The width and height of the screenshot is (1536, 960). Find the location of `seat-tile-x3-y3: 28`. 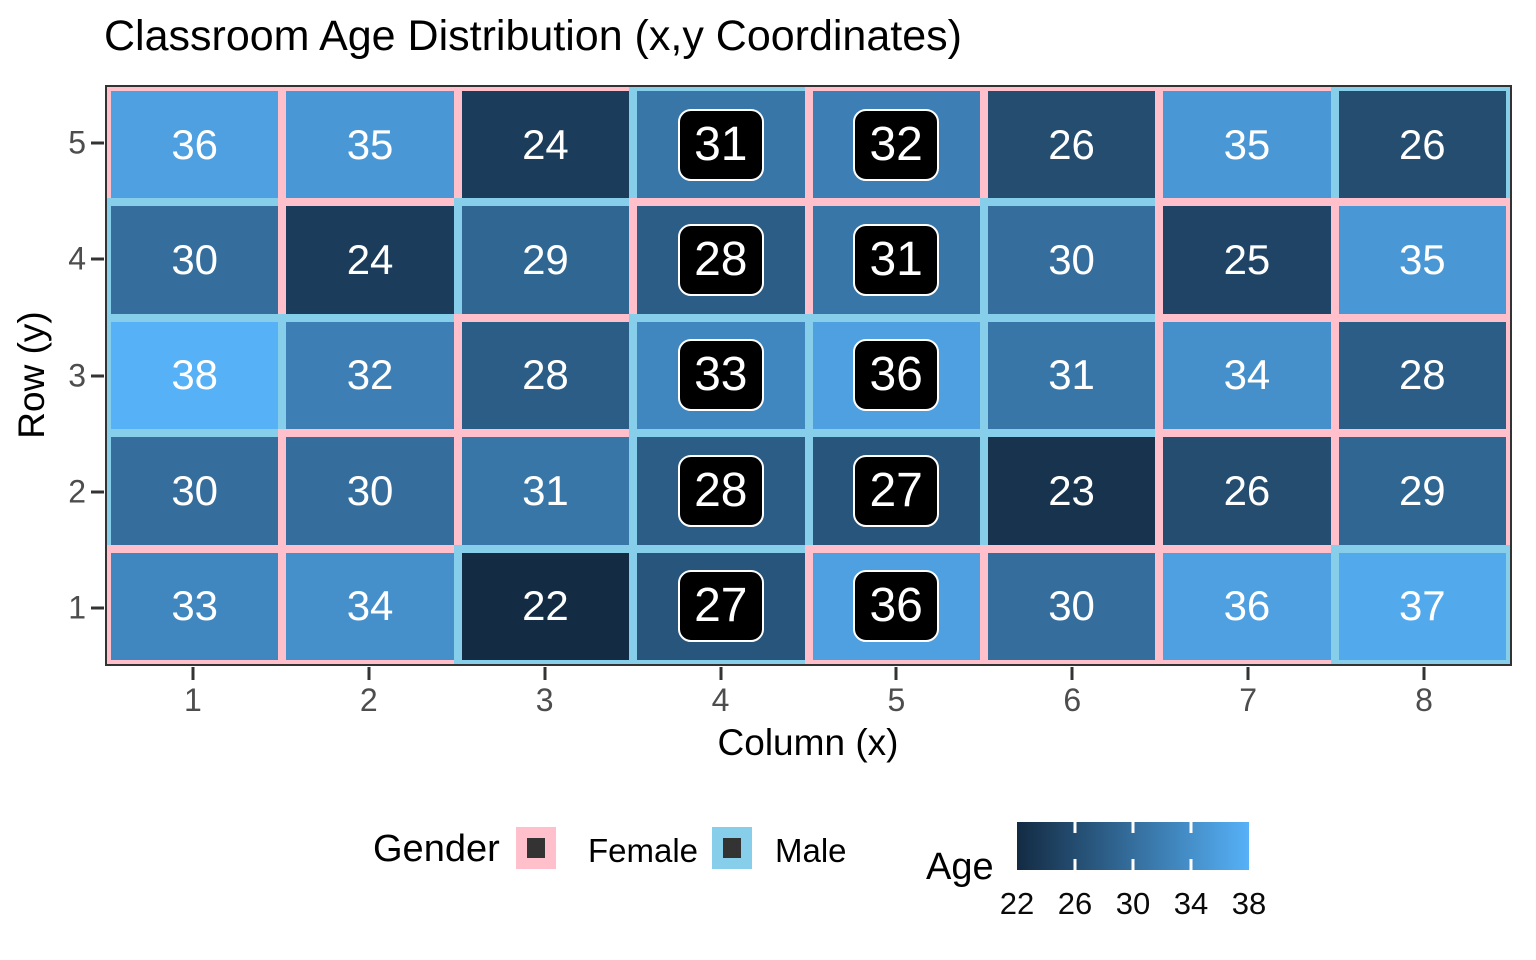

seat-tile-x3-y3: 28 is located at coordinates (545, 375).